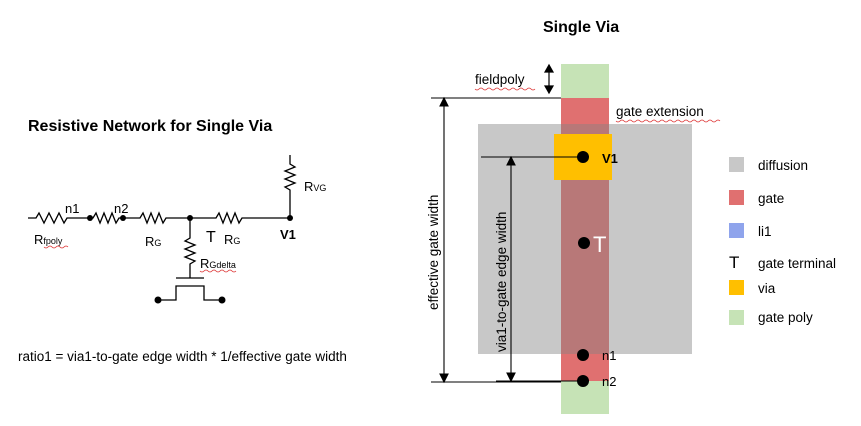  Describe the element at coordinates (610, 158) in the screenshot. I see `layout-label-v1: V1` at that location.